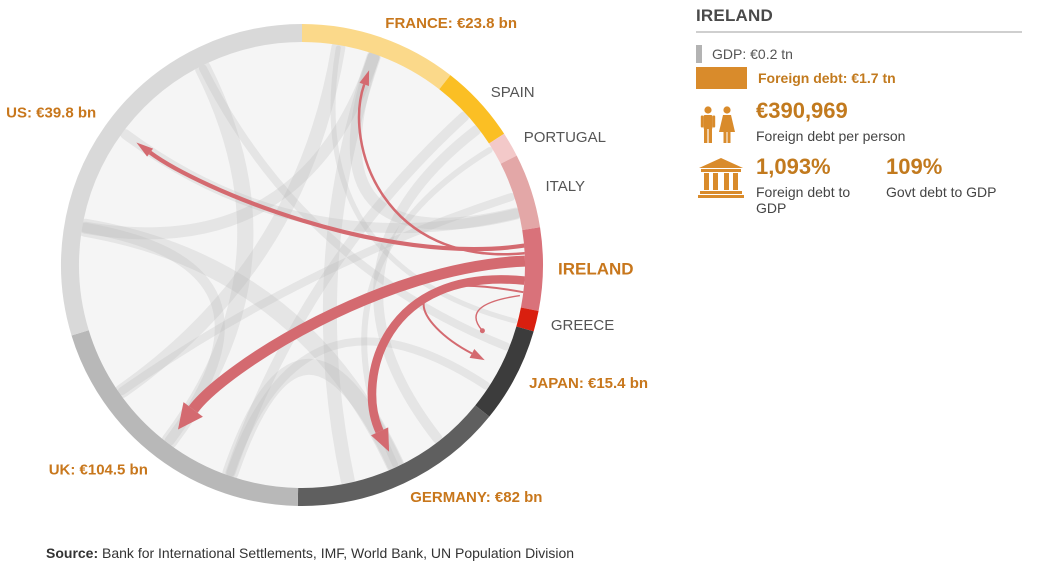  Describe the element at coordinates (527, 319) in the screenshot. I see `ring-segment-greece` at that location.